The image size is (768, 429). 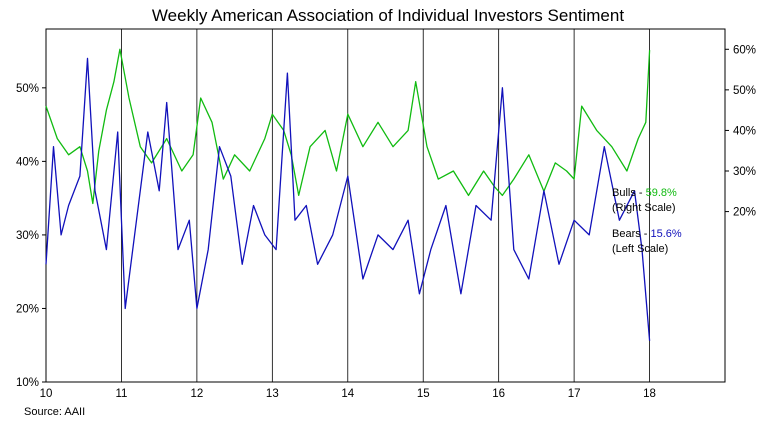 I want to click on right-axis-label: 30%, so click(x=744, y=172).